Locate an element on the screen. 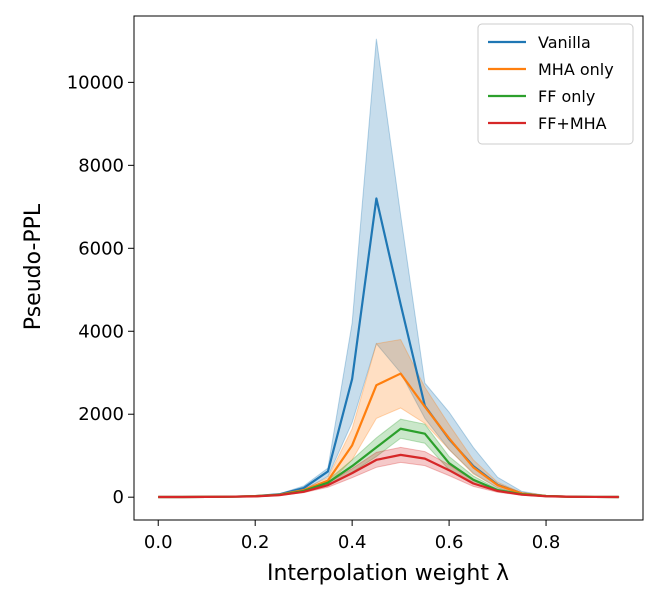 The image size is (664, 590). y-tick-label: 10000 is located at coordinates (95, 82).